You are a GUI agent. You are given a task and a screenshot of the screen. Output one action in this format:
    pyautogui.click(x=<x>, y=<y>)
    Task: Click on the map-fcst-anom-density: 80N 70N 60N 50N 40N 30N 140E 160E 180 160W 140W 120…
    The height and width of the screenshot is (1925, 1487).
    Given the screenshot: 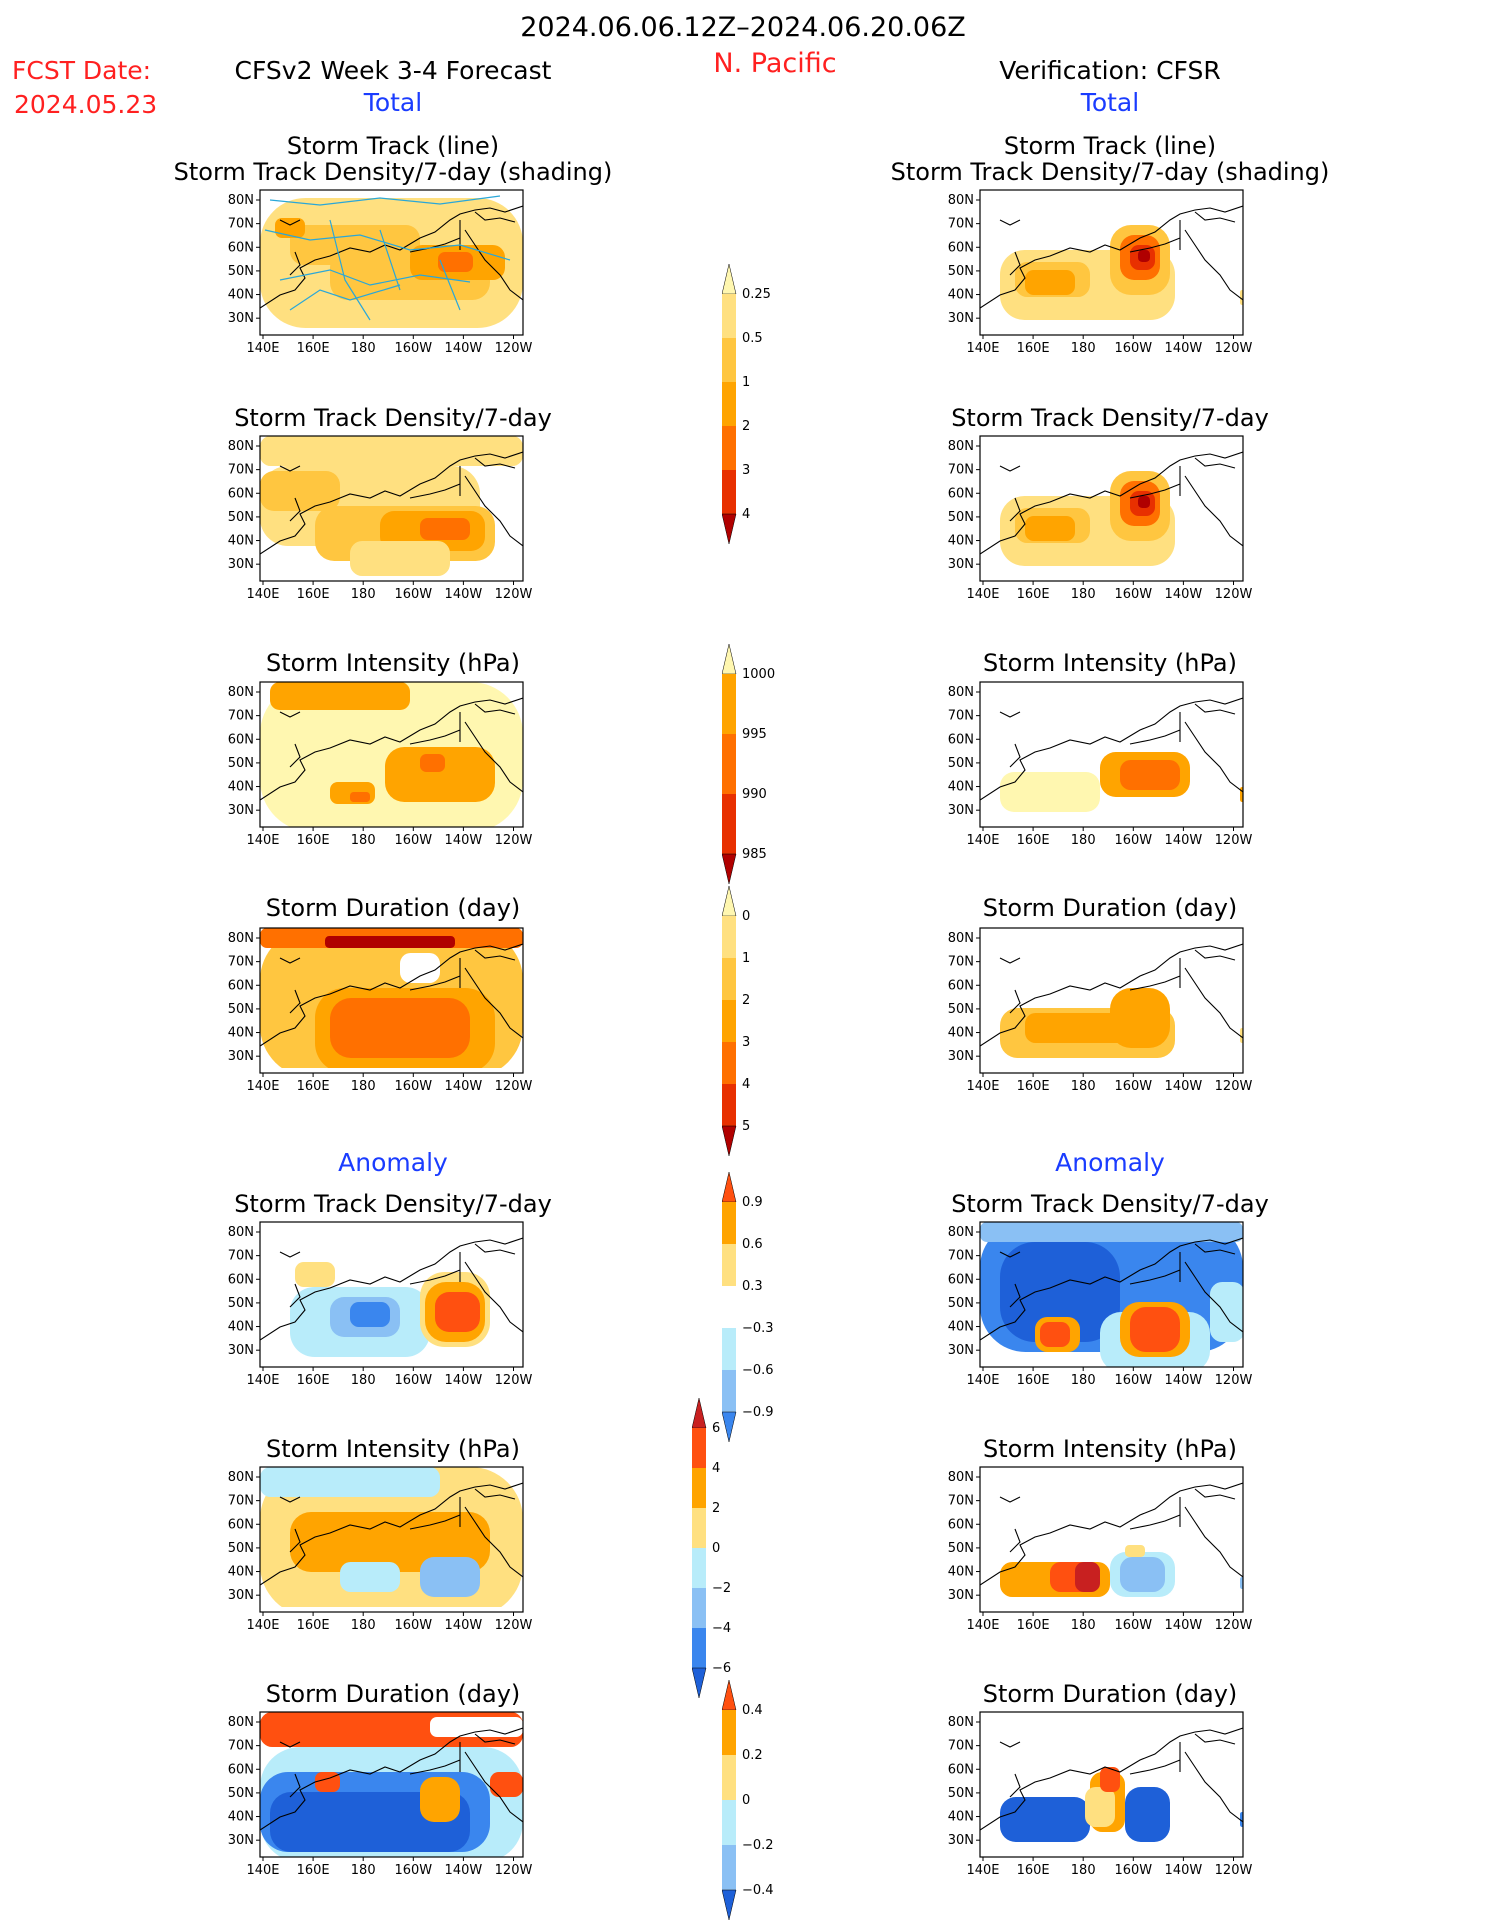 What is the action you would take?
    pyautogui.click(x=373, y=1309)
    